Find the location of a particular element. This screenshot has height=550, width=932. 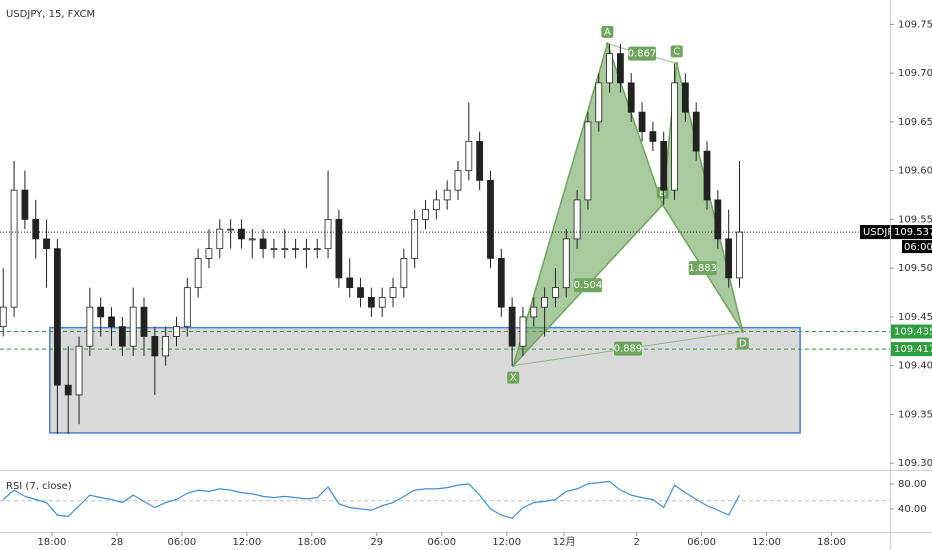

x-tick-label: 29 is located at coordinates (376, 542).